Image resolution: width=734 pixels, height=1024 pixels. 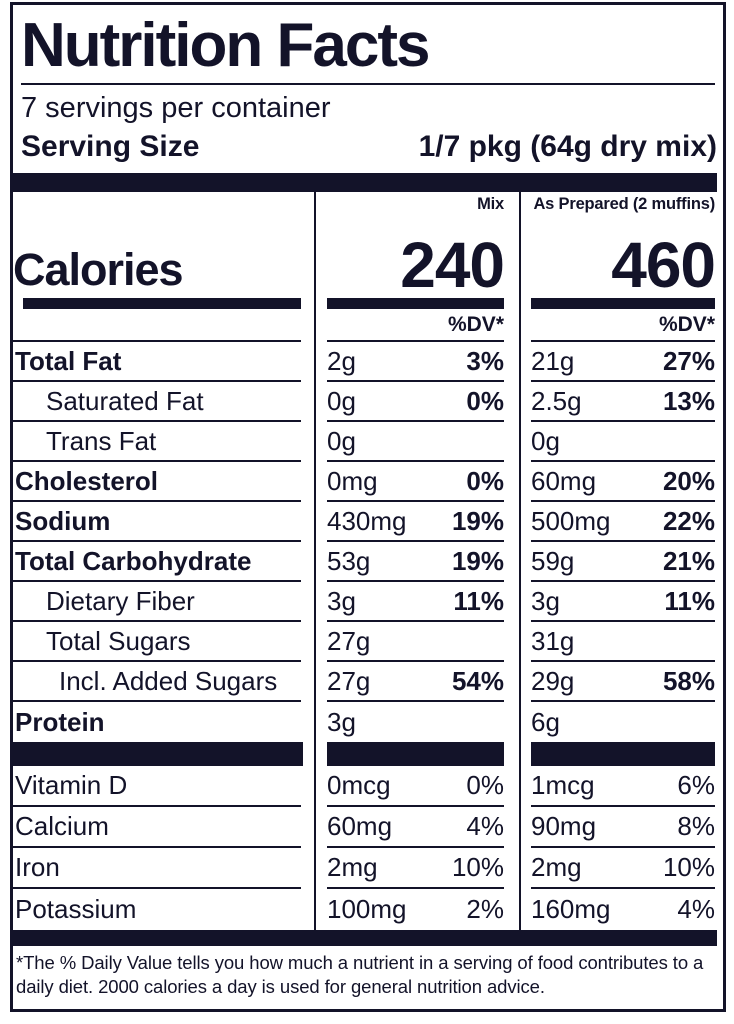 What do you see at coordinates (556, 867) in the screenshot?
I see `amount-value: 2mg` at bounding box center [556, 867].